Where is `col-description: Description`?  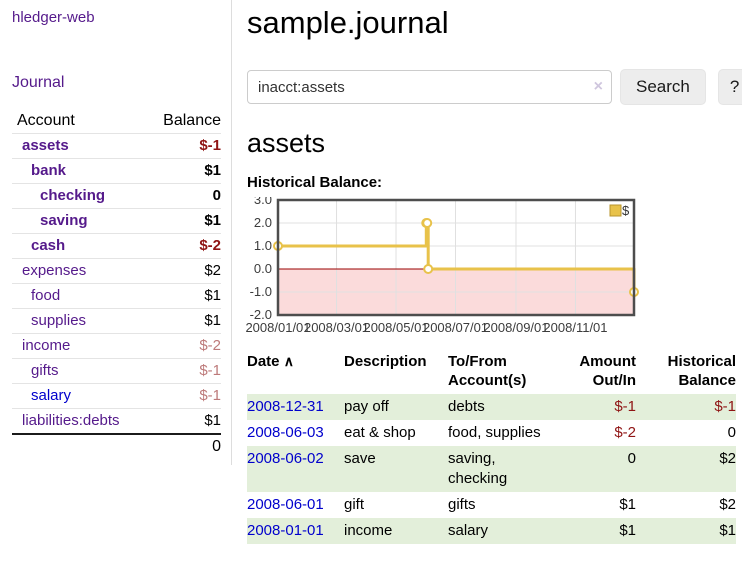 col-description: Description is located at coordinates (385, 361).